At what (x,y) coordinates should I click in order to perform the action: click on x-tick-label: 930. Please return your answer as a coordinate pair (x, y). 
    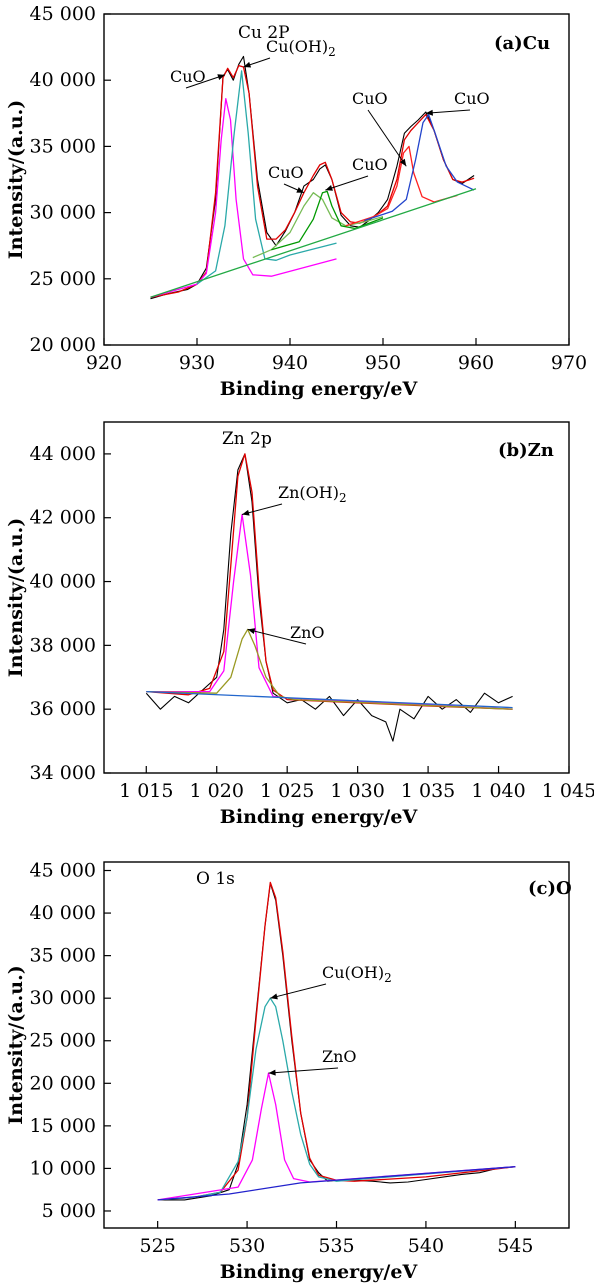
    Looking at the image, I should click on (197, 363).